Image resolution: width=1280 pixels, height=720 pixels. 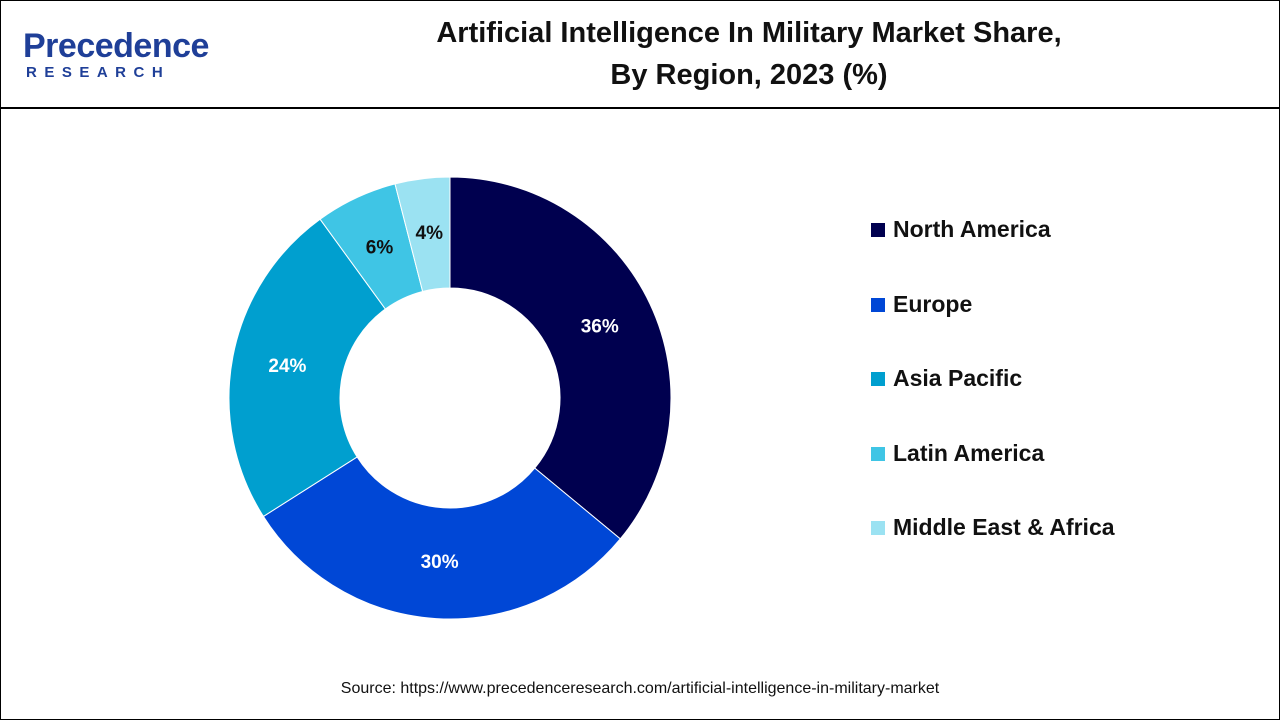 What do you see at coordinates (287, 366) in the screenshot?
I see `data-label: 24%` at bounding box center [287, 366].